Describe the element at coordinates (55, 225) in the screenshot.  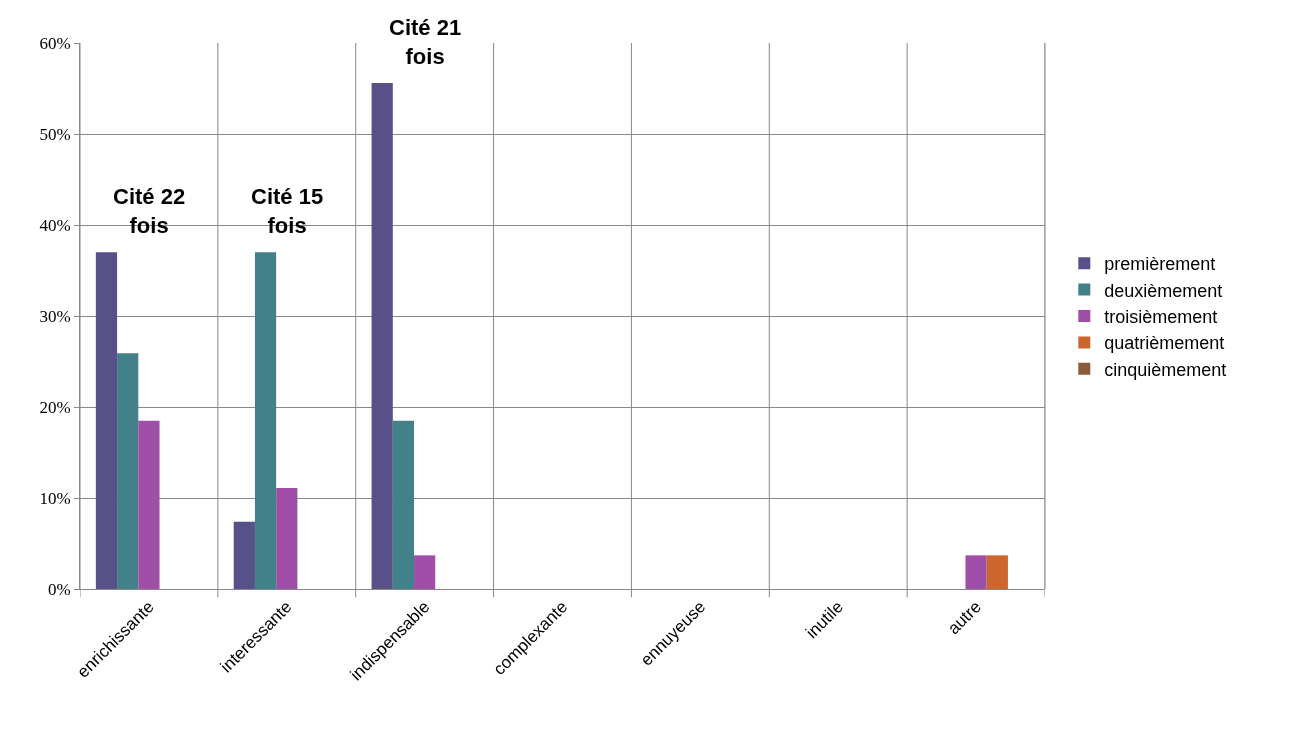
I see `y-tick-label: 40%` at that location.